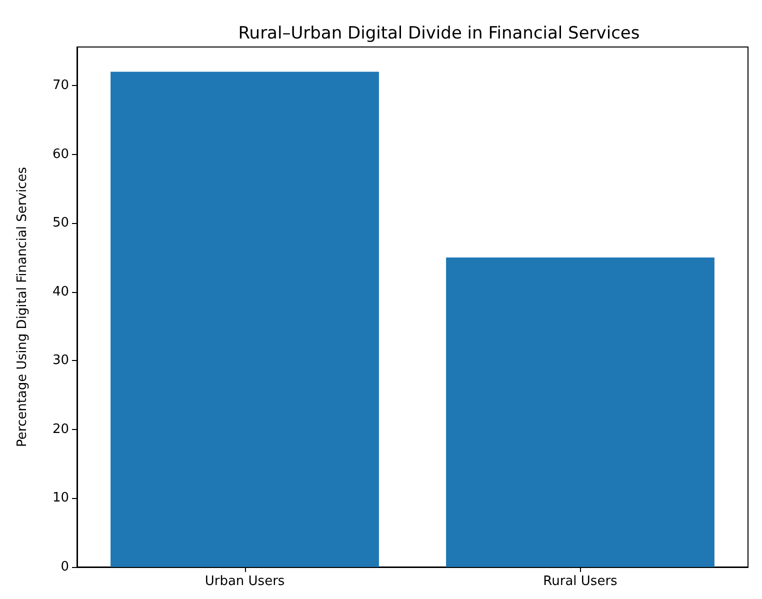 This screenshot has height=599, width=762. What do you see at coordinates (64, 567) in the screenshot?
I see `y-tick-label: 0` at bounding box center [64, 567].